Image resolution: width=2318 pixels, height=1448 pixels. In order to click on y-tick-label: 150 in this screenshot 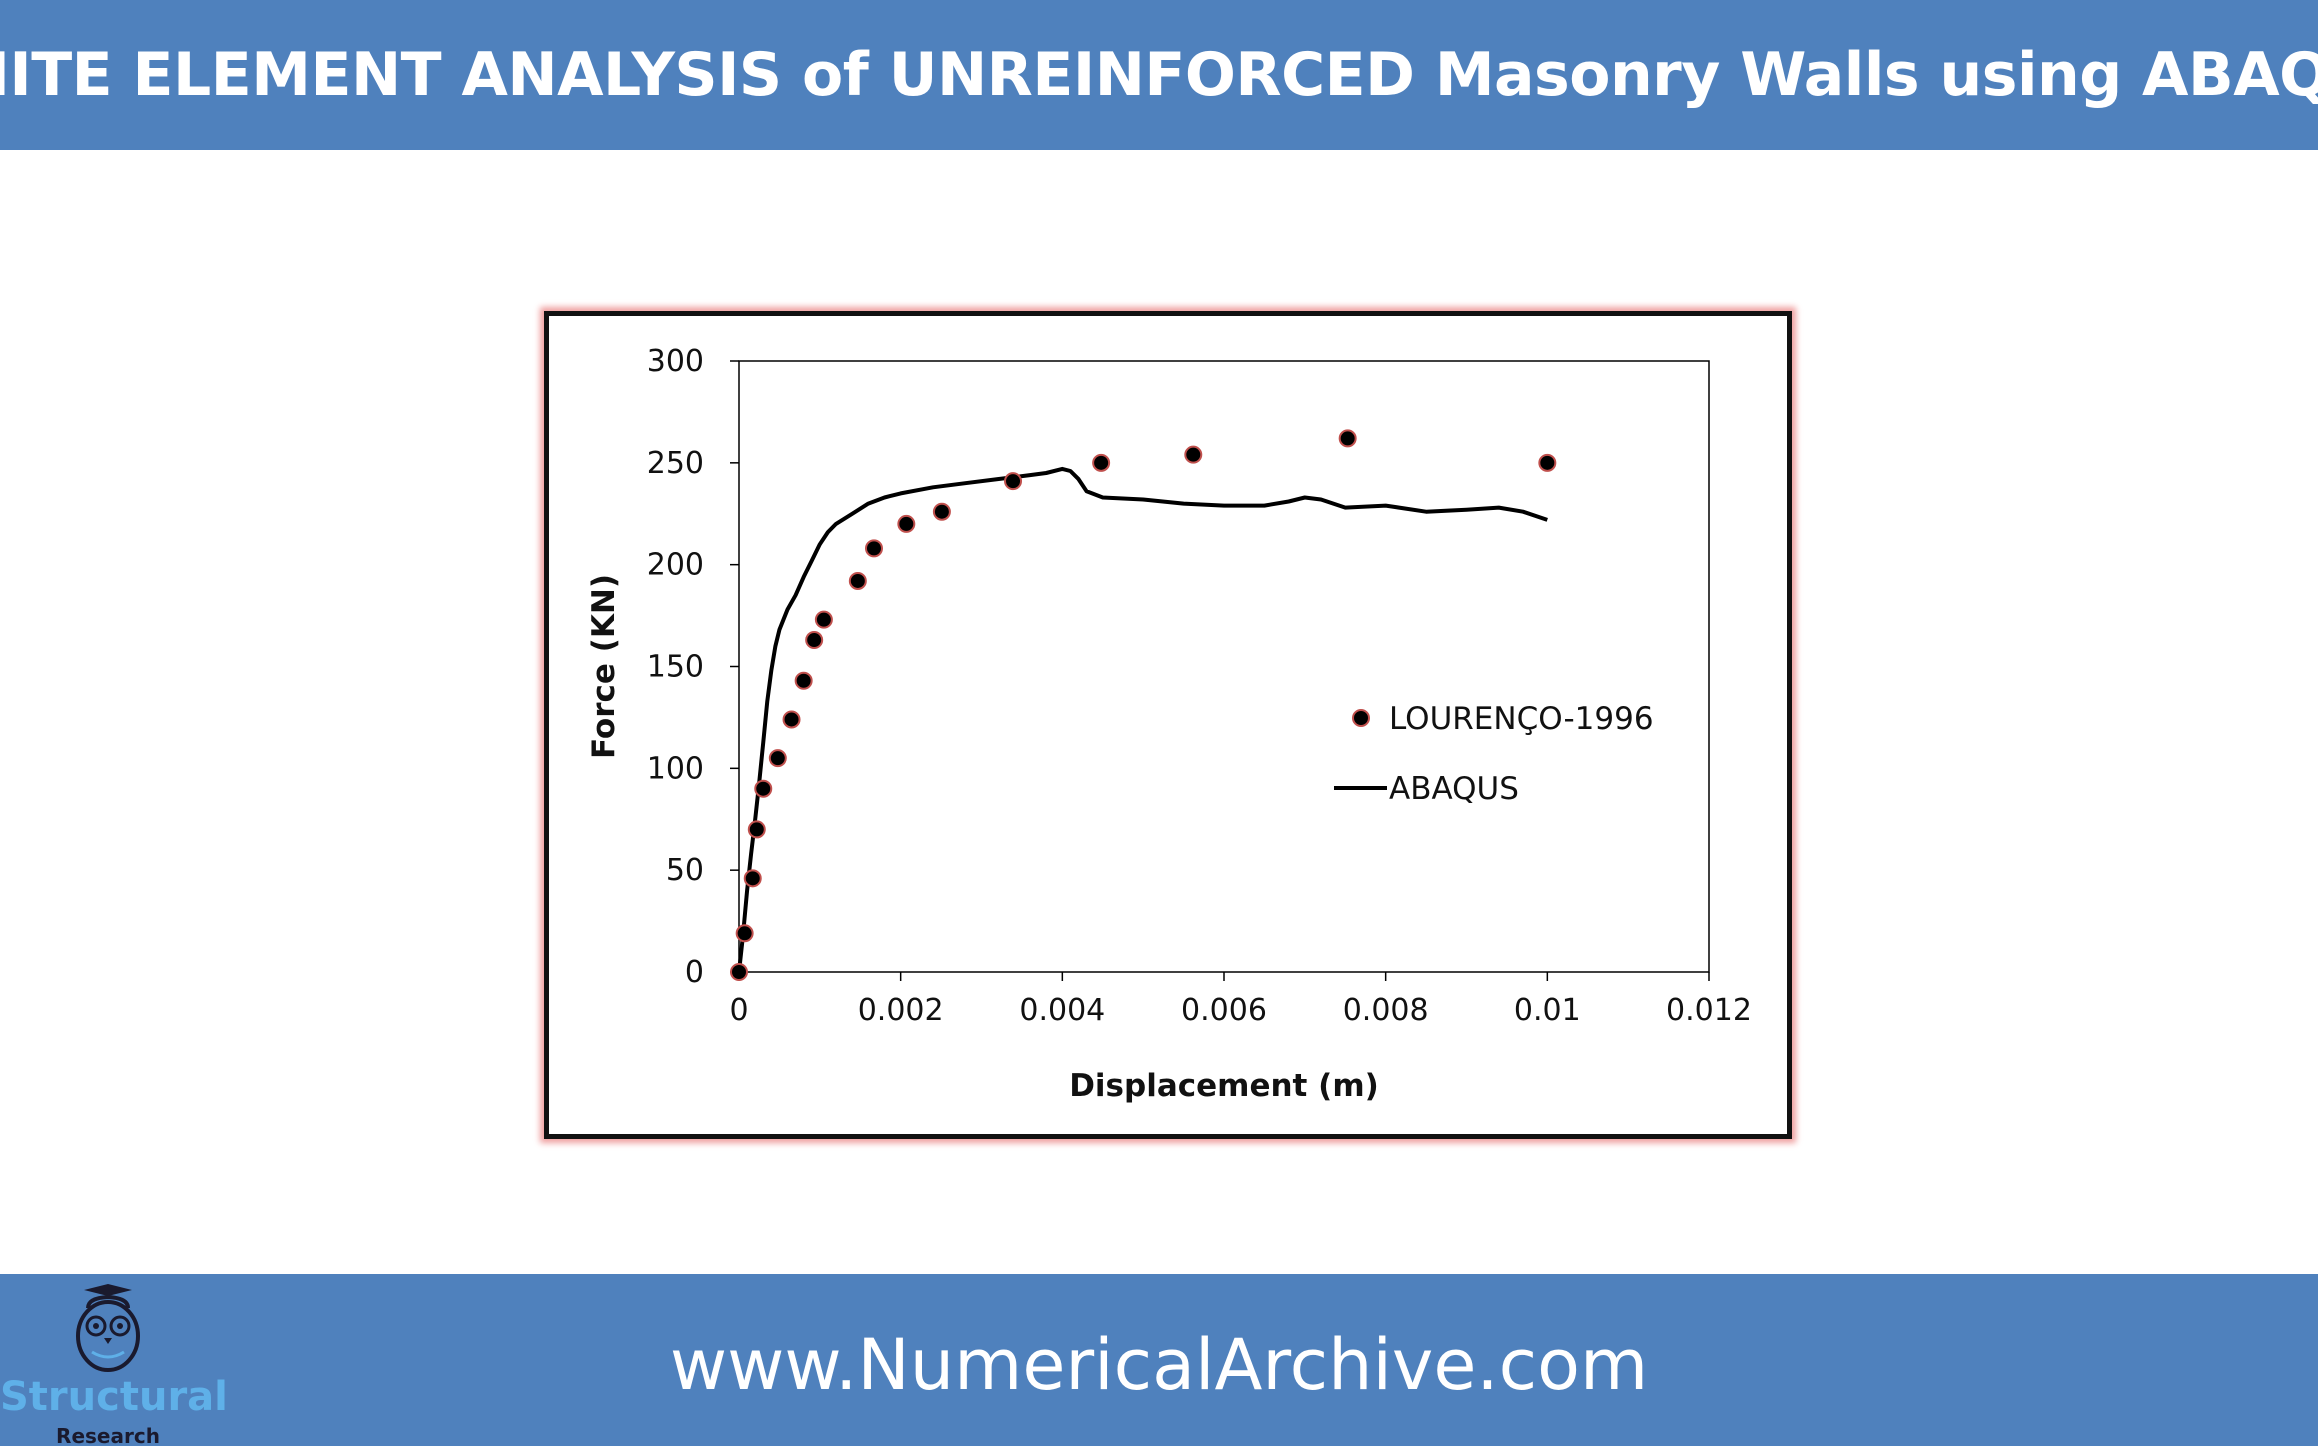, I will do `click(675, 667)`.